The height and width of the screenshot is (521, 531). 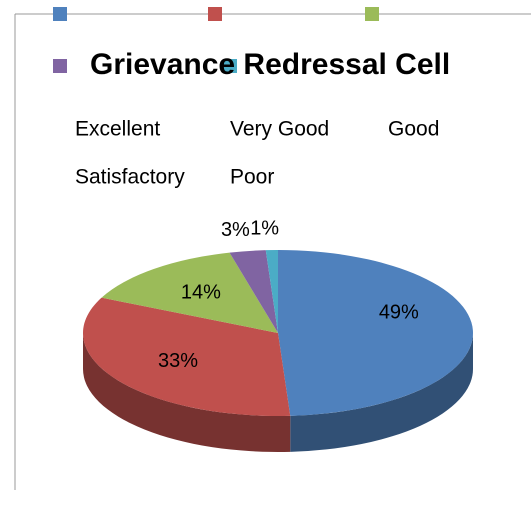 What do you see at coordinates (235, 230) in the screenshot?
I see `data-label: 3%` at bounding box center [235, 230].